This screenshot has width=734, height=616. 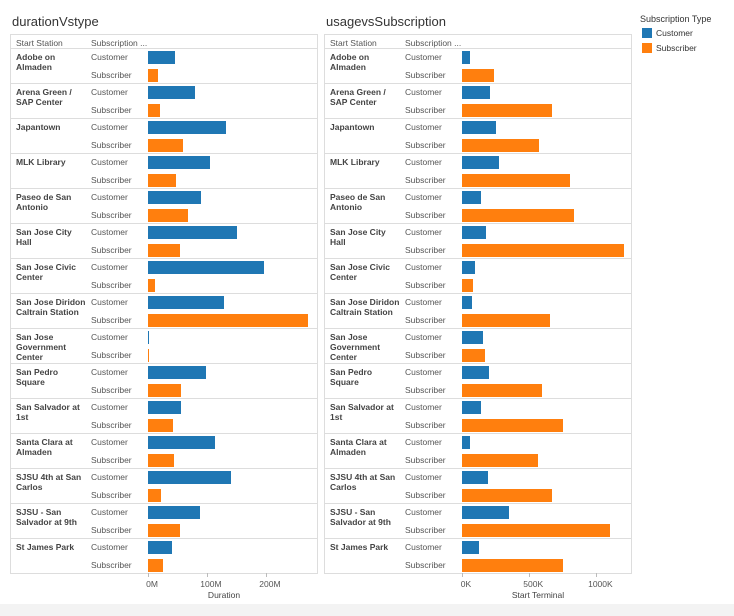 I want to click on x-axis-title: Start Terminal, so click(x=538, y=595).